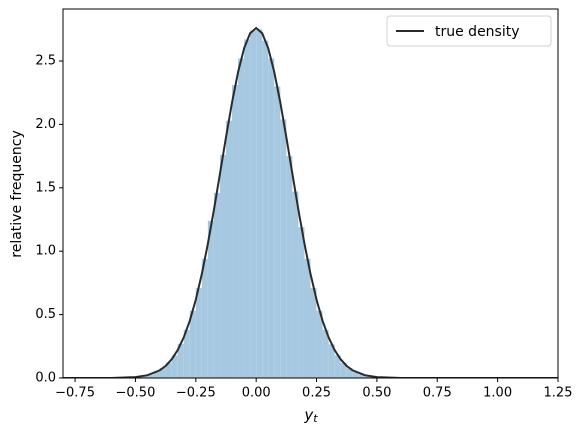 The height and width of the screenshot is (434, 583). I want to click on y-tick-label: 1.0, so click(45, 251).